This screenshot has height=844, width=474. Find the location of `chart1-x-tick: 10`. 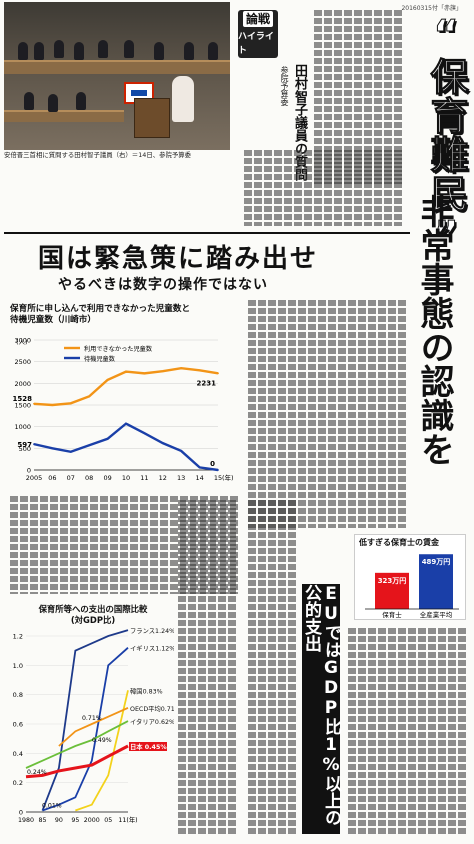

chart1-x-tick: 10 is located at coordinates (126, 478).